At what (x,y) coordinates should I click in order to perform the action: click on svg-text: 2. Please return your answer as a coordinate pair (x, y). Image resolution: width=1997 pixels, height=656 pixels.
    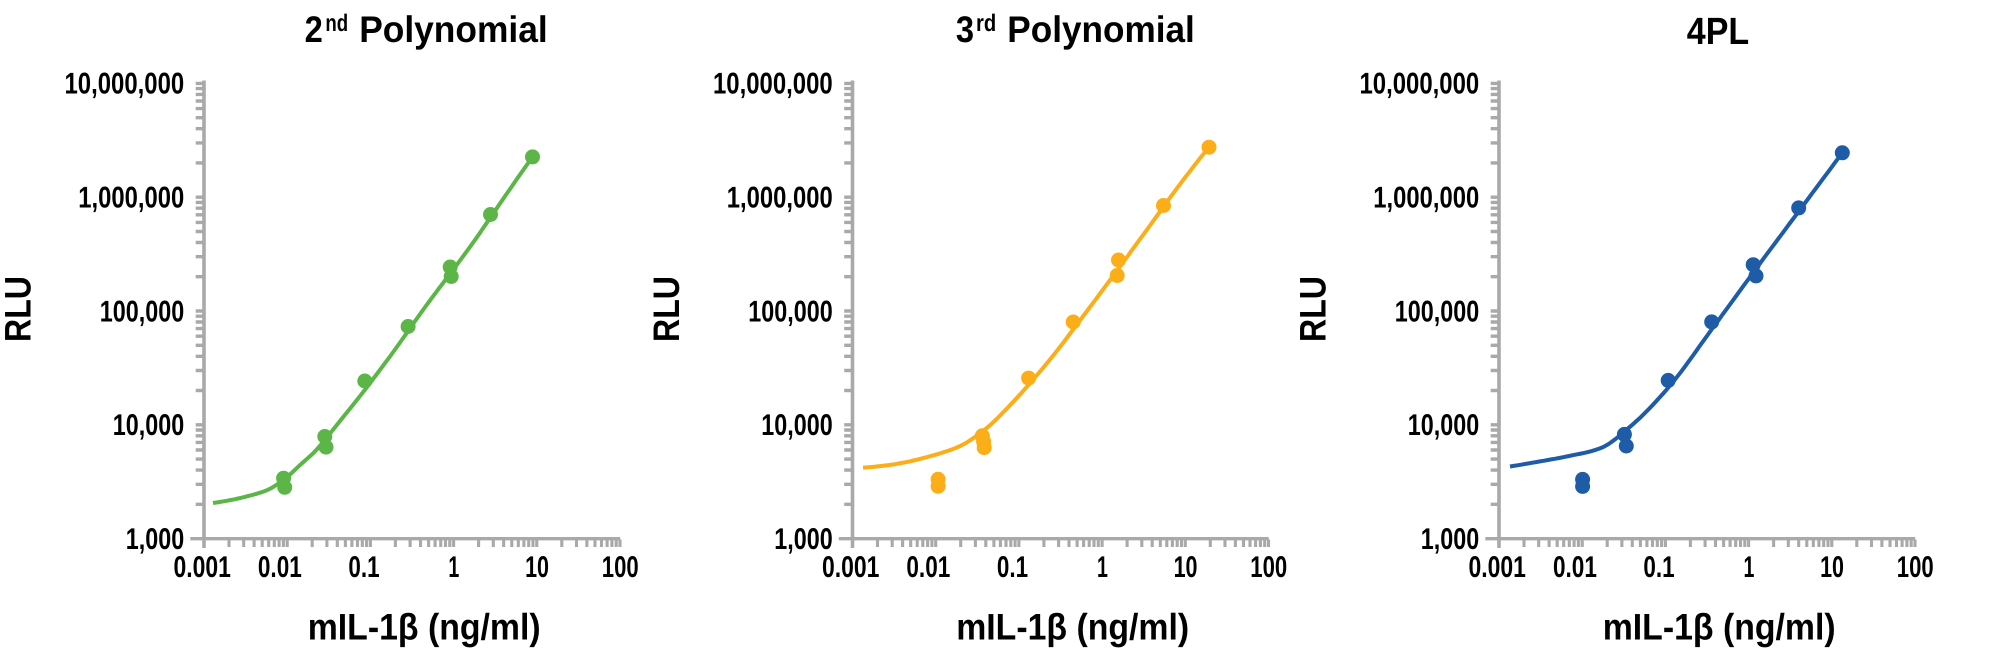
    Looking at the image, I should click on (314, 29).